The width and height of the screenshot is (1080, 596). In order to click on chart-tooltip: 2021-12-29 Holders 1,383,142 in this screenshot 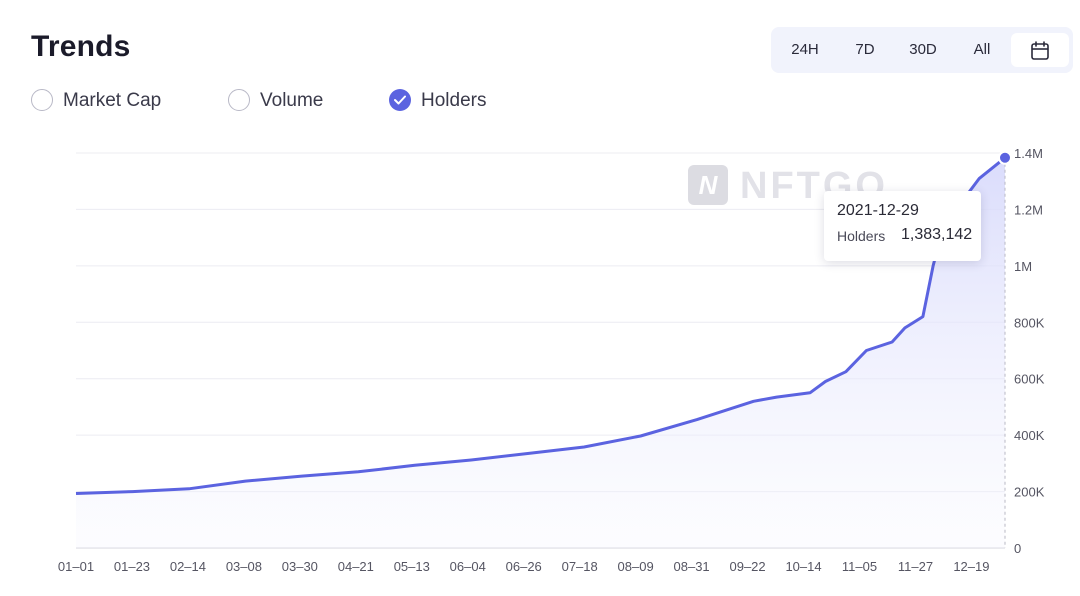, I will do `click(902, 226)`.